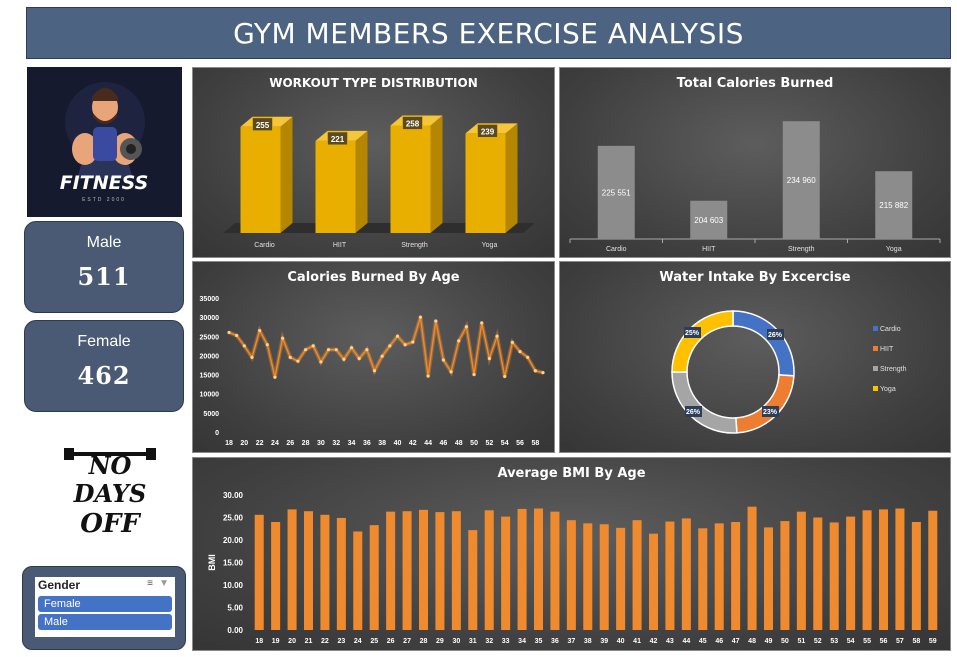 This screenshot has height=657, width=957. I want to click on category-label: 39, so click(604, 641).